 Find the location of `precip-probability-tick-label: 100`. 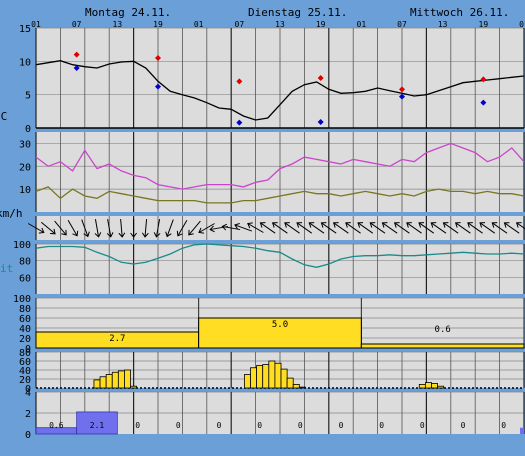

precip-probability-tick-label: 100 is located at coordinates (22, 299).